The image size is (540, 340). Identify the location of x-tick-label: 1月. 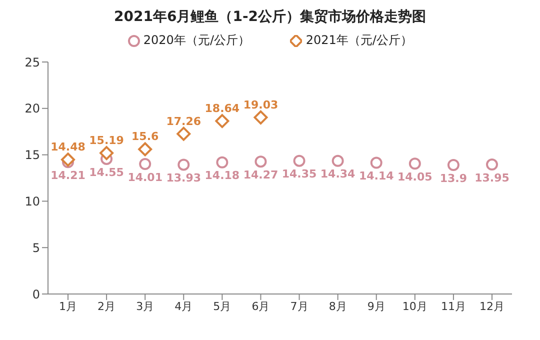
(68, 306).